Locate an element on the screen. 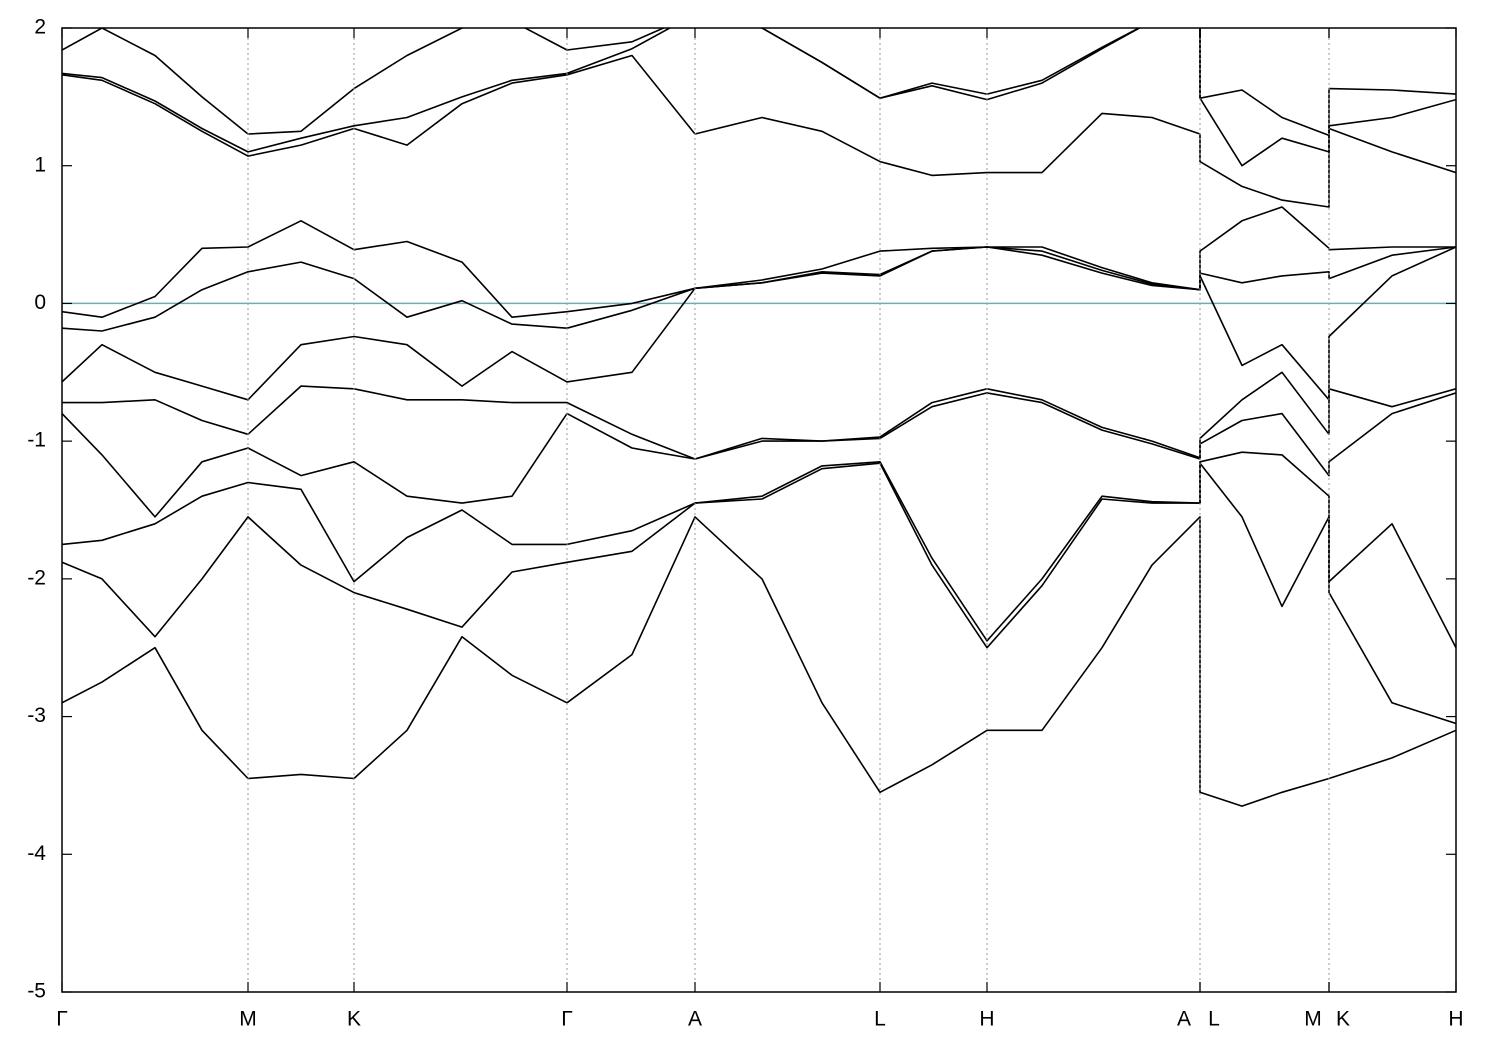  y-tick-label: -3 is located at coordinates (36, 715).